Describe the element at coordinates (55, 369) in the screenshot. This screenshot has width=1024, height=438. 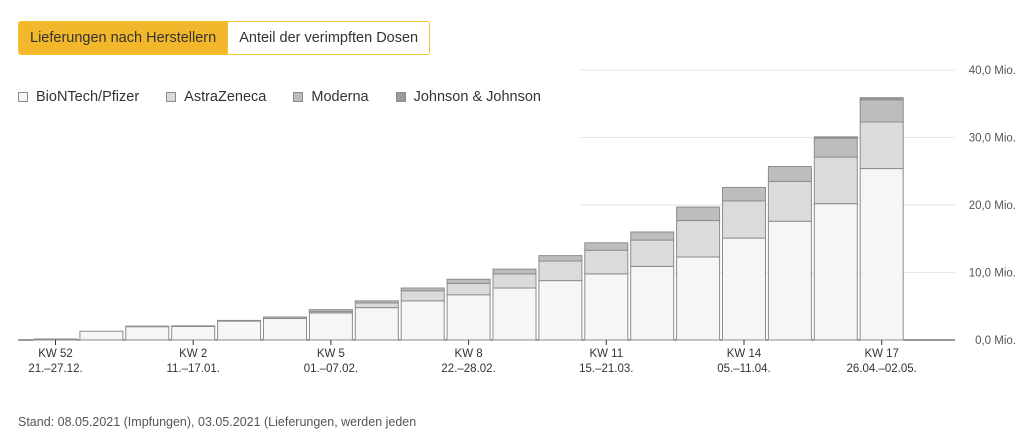
I see `x-tick-dates: 21.–27.12.` at that location.